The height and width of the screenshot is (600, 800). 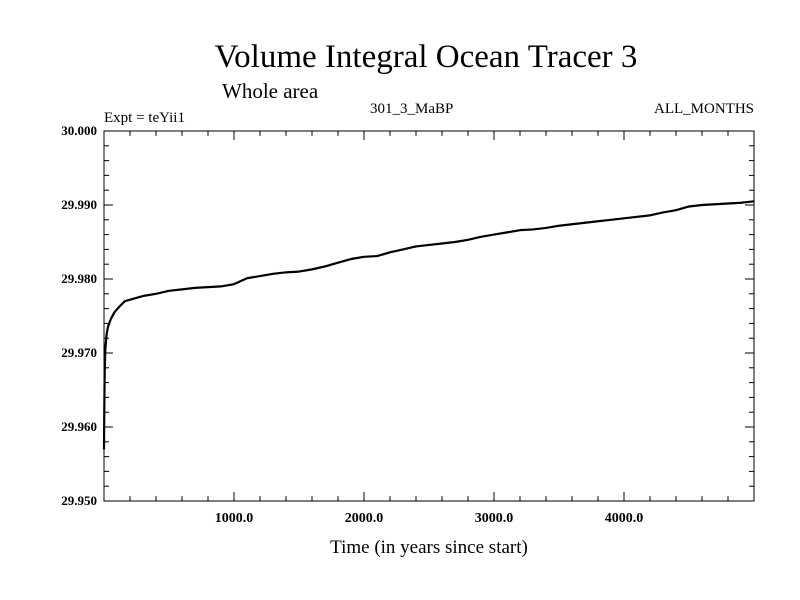 What do you see at coordinates (426, 57) in the screenshot?
I see `chart-title: Volume Integral Ocean Tracer 3` at bounding box center [426, 57].